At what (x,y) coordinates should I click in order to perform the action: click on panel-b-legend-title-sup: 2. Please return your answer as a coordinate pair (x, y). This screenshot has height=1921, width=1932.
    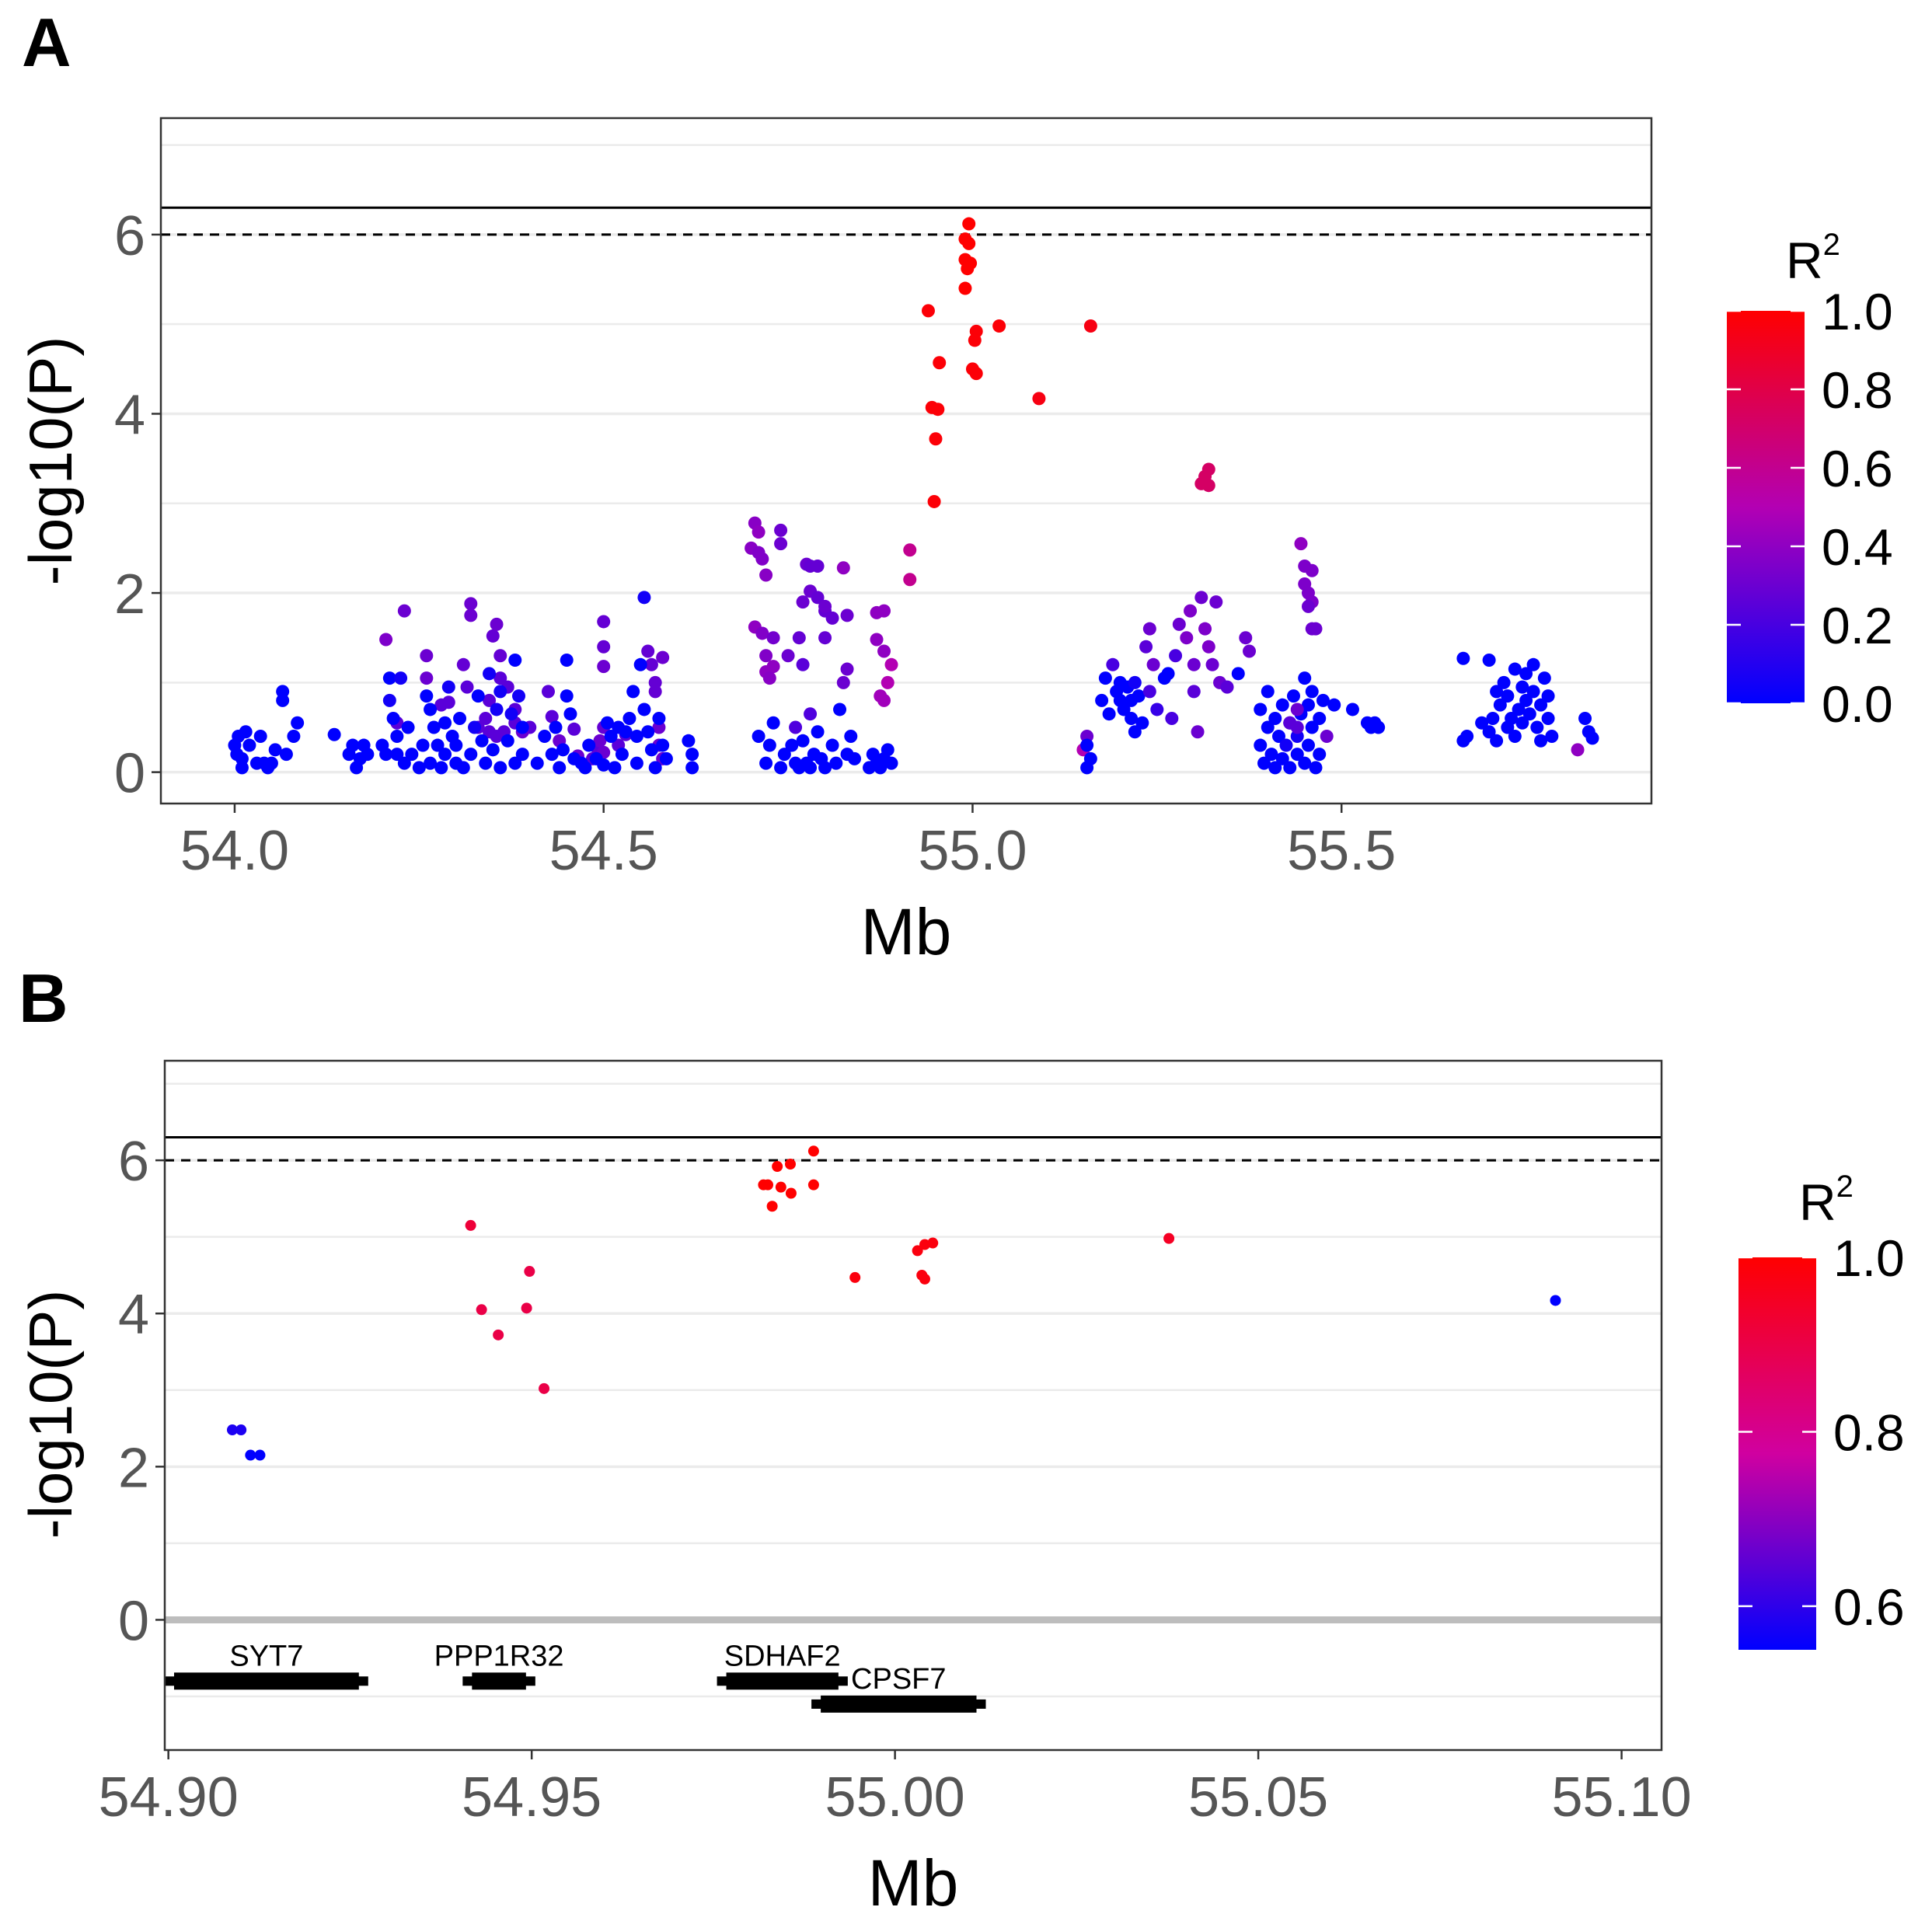
    Looking at the image, I should click on (1845, 1187).